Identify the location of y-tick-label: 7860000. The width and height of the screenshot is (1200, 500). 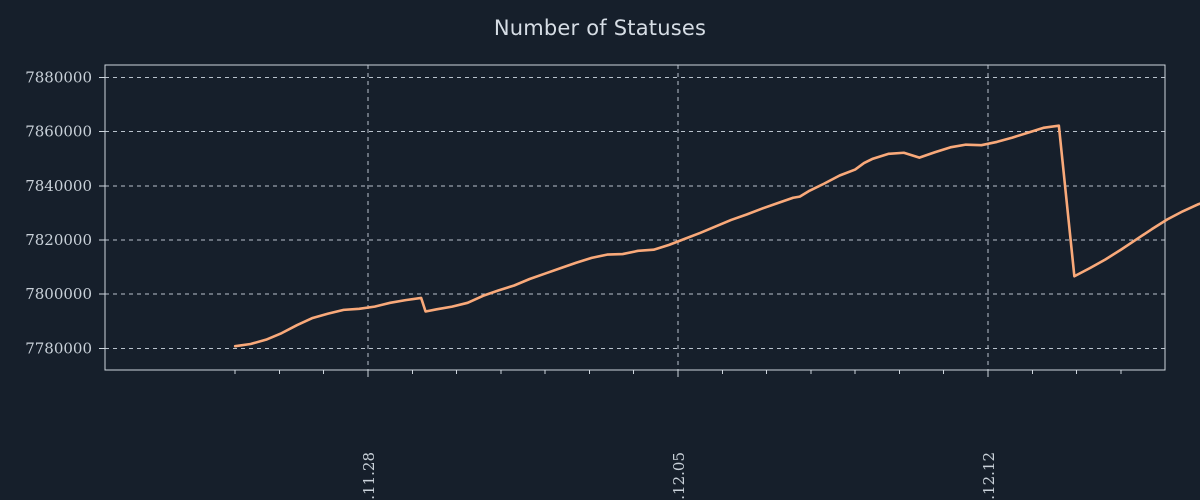
(58, 132).